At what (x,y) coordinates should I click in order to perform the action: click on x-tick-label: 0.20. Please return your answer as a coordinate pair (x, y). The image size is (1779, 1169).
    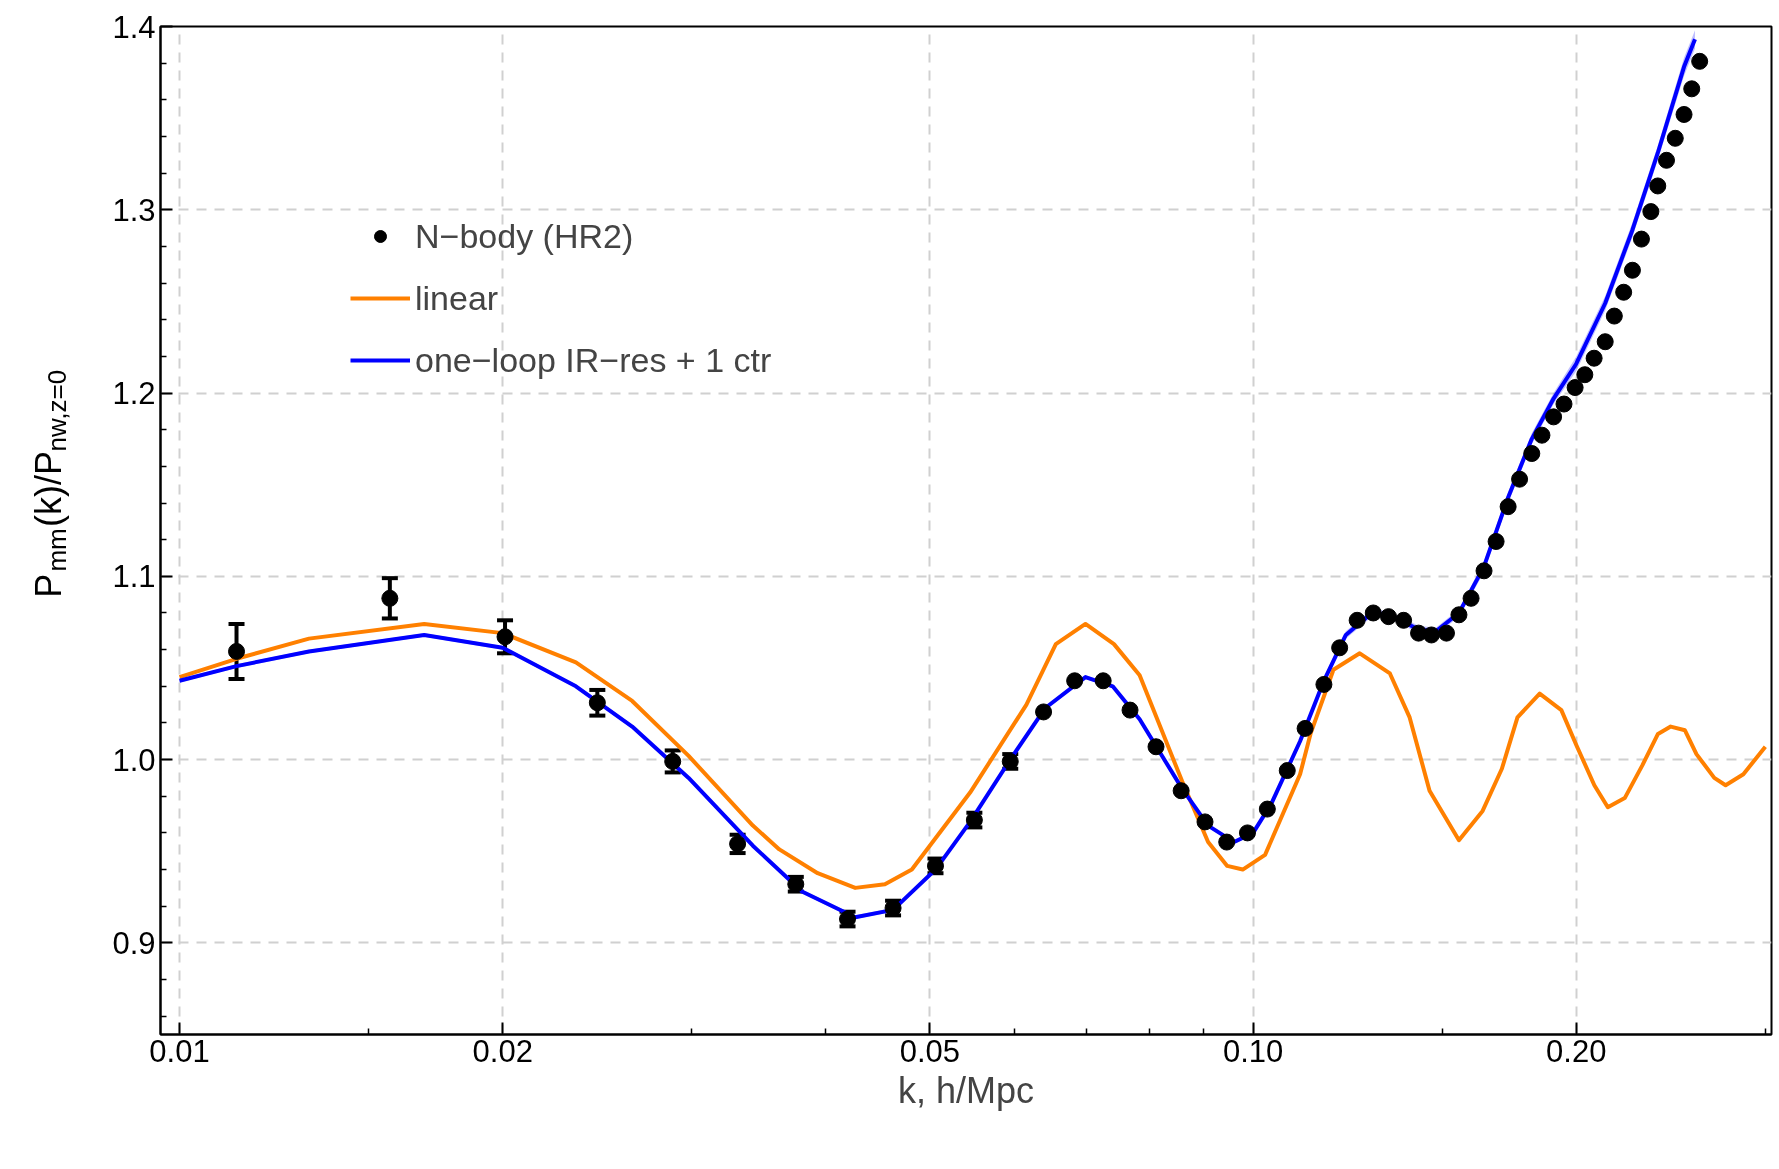
    Looking at the image, I should click on (1576, 1051).